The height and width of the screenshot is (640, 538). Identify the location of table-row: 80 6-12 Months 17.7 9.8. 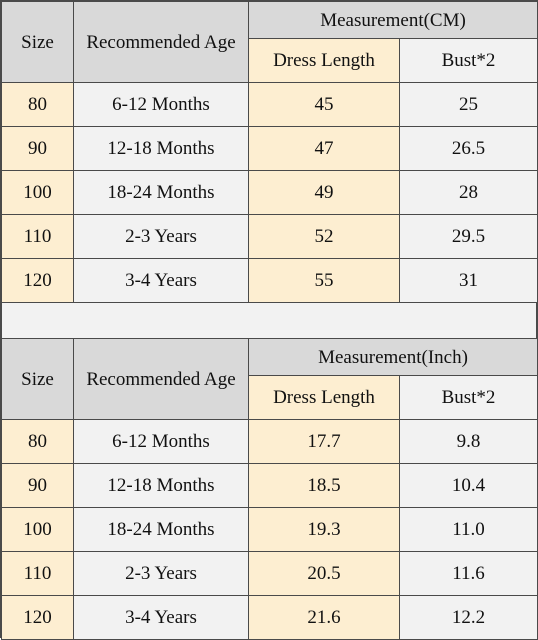
(269, 441).